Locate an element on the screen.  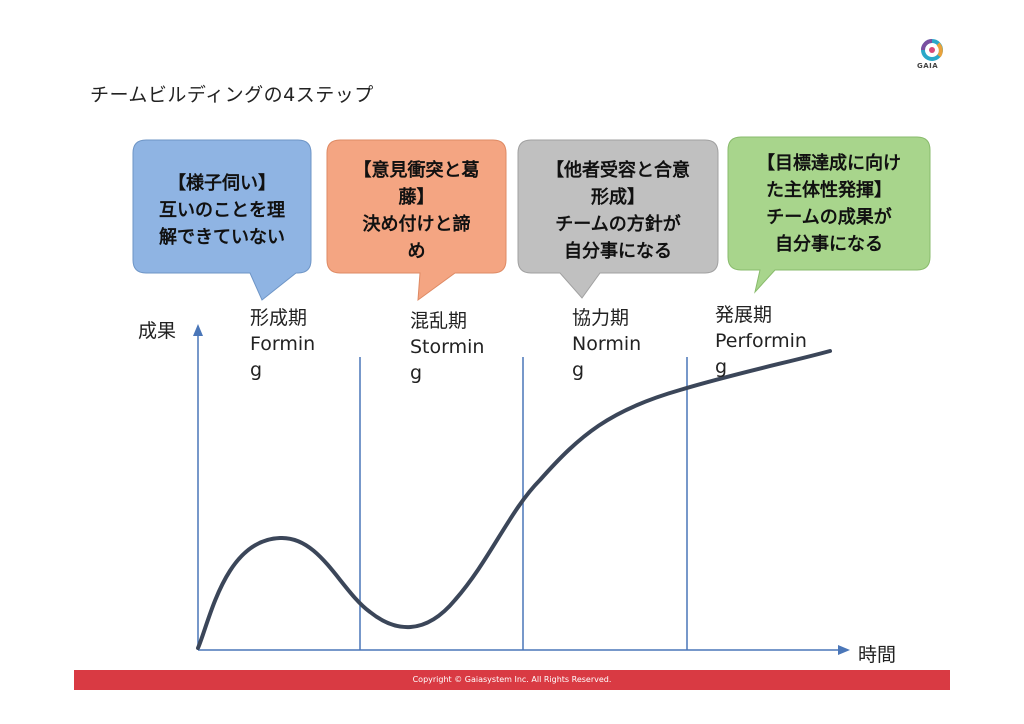
phase-performing-en: Performin is located at coordinates (761, 341).